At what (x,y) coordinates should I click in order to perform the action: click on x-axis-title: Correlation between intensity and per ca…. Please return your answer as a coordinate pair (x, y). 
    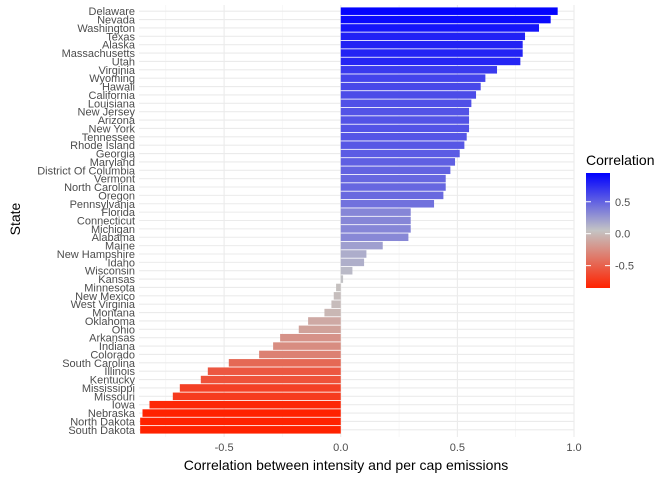
    Looking at the image, I should click on (346, 465).